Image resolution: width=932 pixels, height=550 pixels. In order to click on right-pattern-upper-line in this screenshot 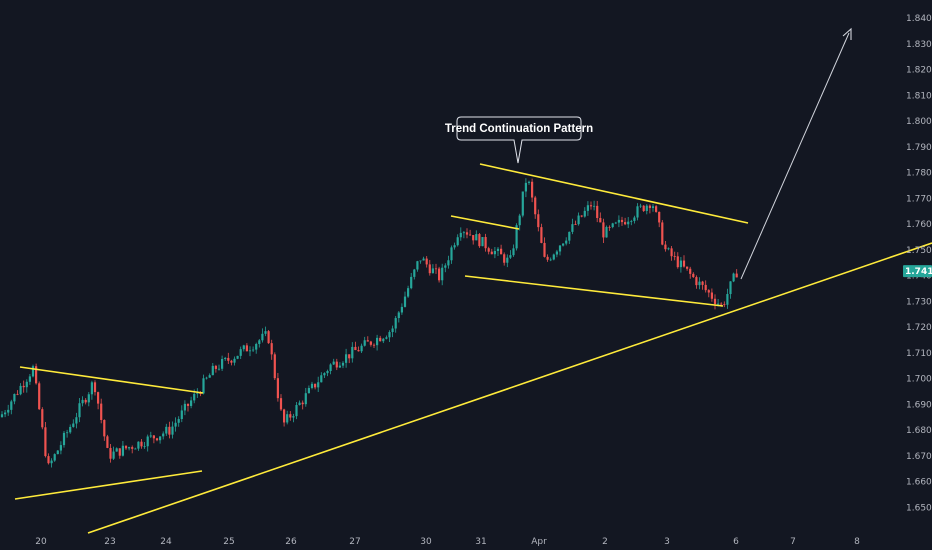, I will do `click(614, 193)`.